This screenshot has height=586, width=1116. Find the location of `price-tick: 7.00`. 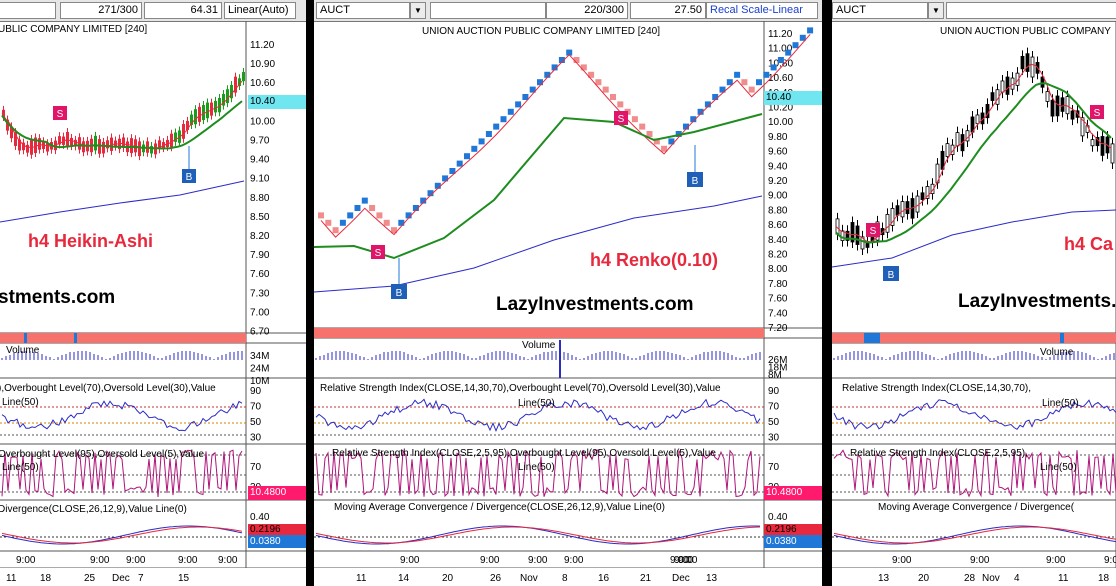

price-tick: 7.00 is located at coordinates (260, 312).